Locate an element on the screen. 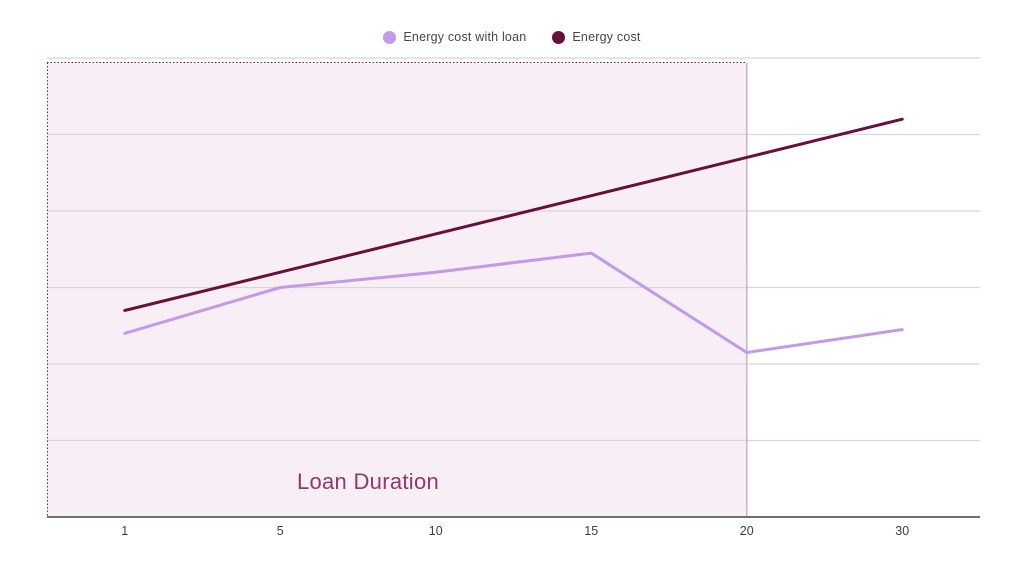 The height and width of the screenshot is (576, 1024). x-tick: 5 is located at coordinates (280, 531).